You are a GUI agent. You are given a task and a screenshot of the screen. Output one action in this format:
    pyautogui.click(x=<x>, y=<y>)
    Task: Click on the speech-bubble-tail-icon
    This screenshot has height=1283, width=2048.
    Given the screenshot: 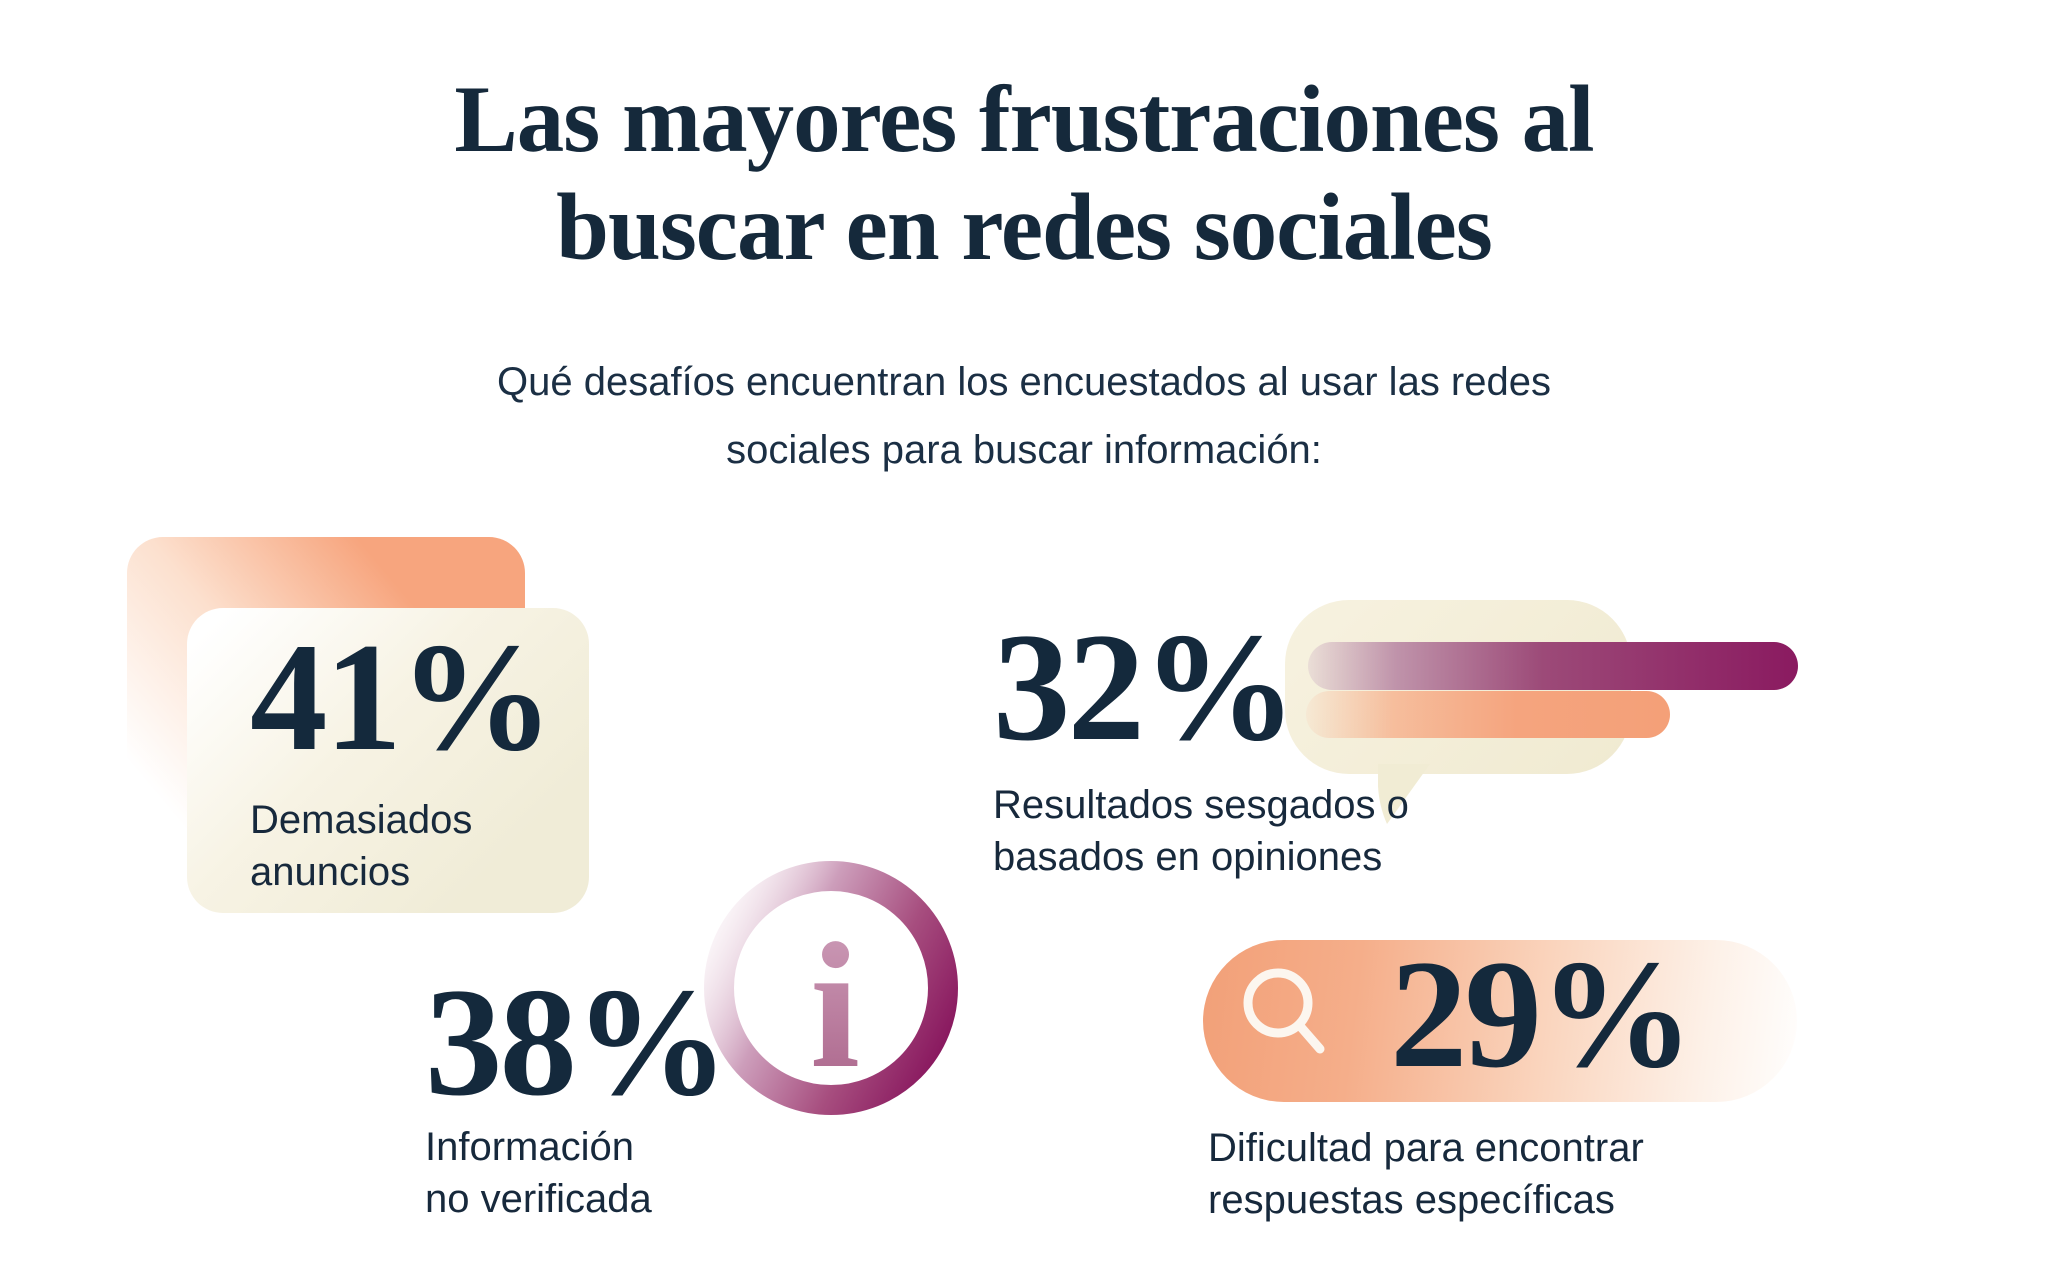 What is the action you would take?
    pyautogui.click(x=1404, y=794)
    